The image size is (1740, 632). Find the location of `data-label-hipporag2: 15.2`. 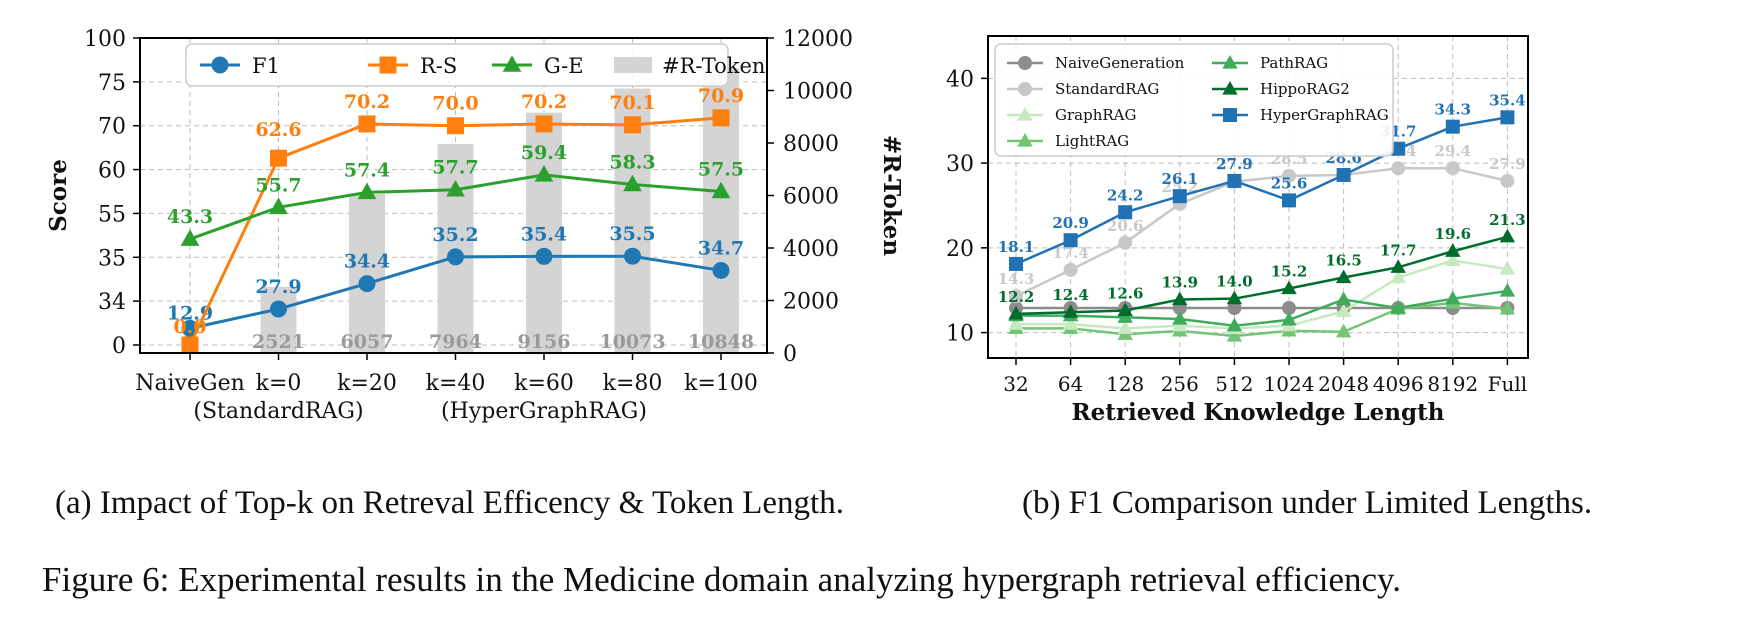

data-label-hipporag2: 15.2 is located at coordinates (1289, 272).